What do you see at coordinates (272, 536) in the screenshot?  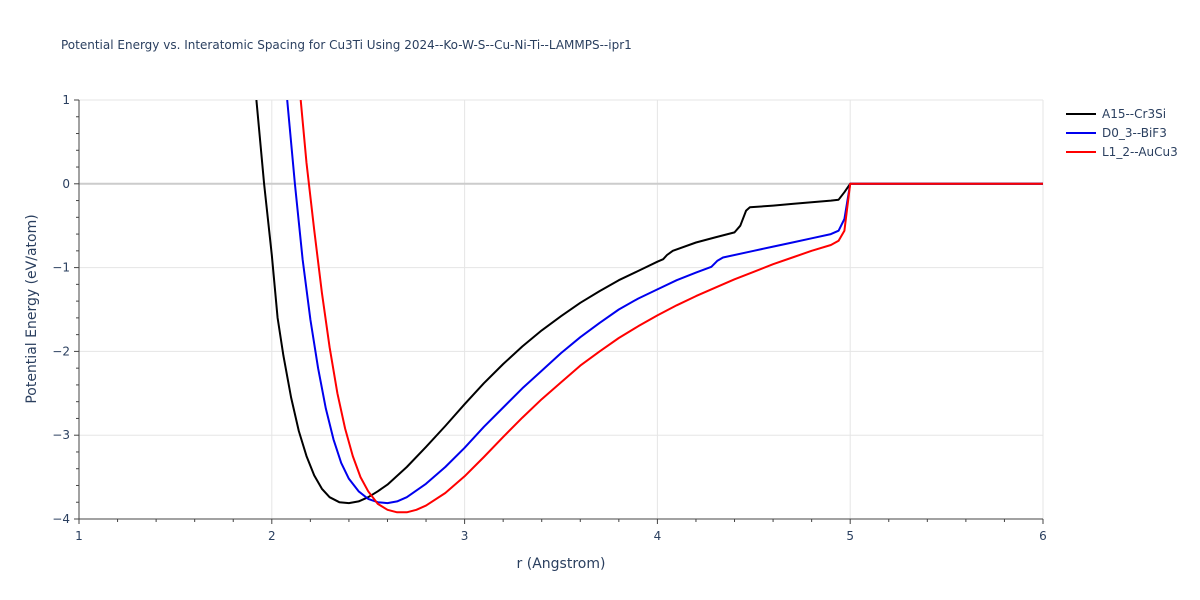 I see `x-tick-label: 2` at bounding box center [272, 536].